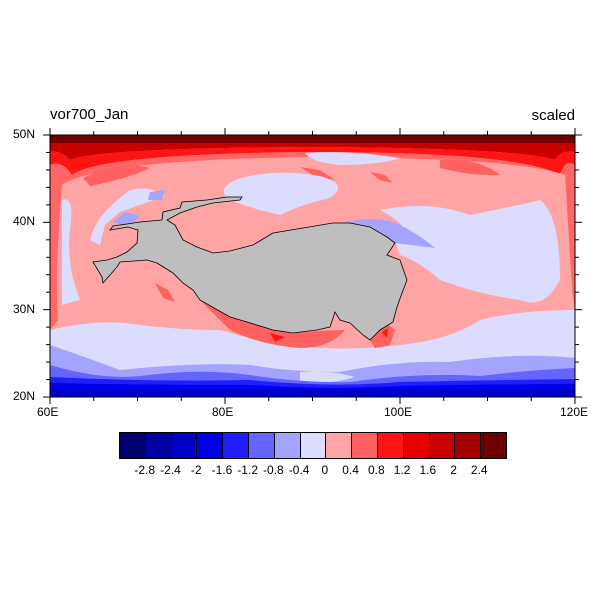 The image size is (600, 600). I want to click on colorbar-label: -2.8, so click(145, 470).